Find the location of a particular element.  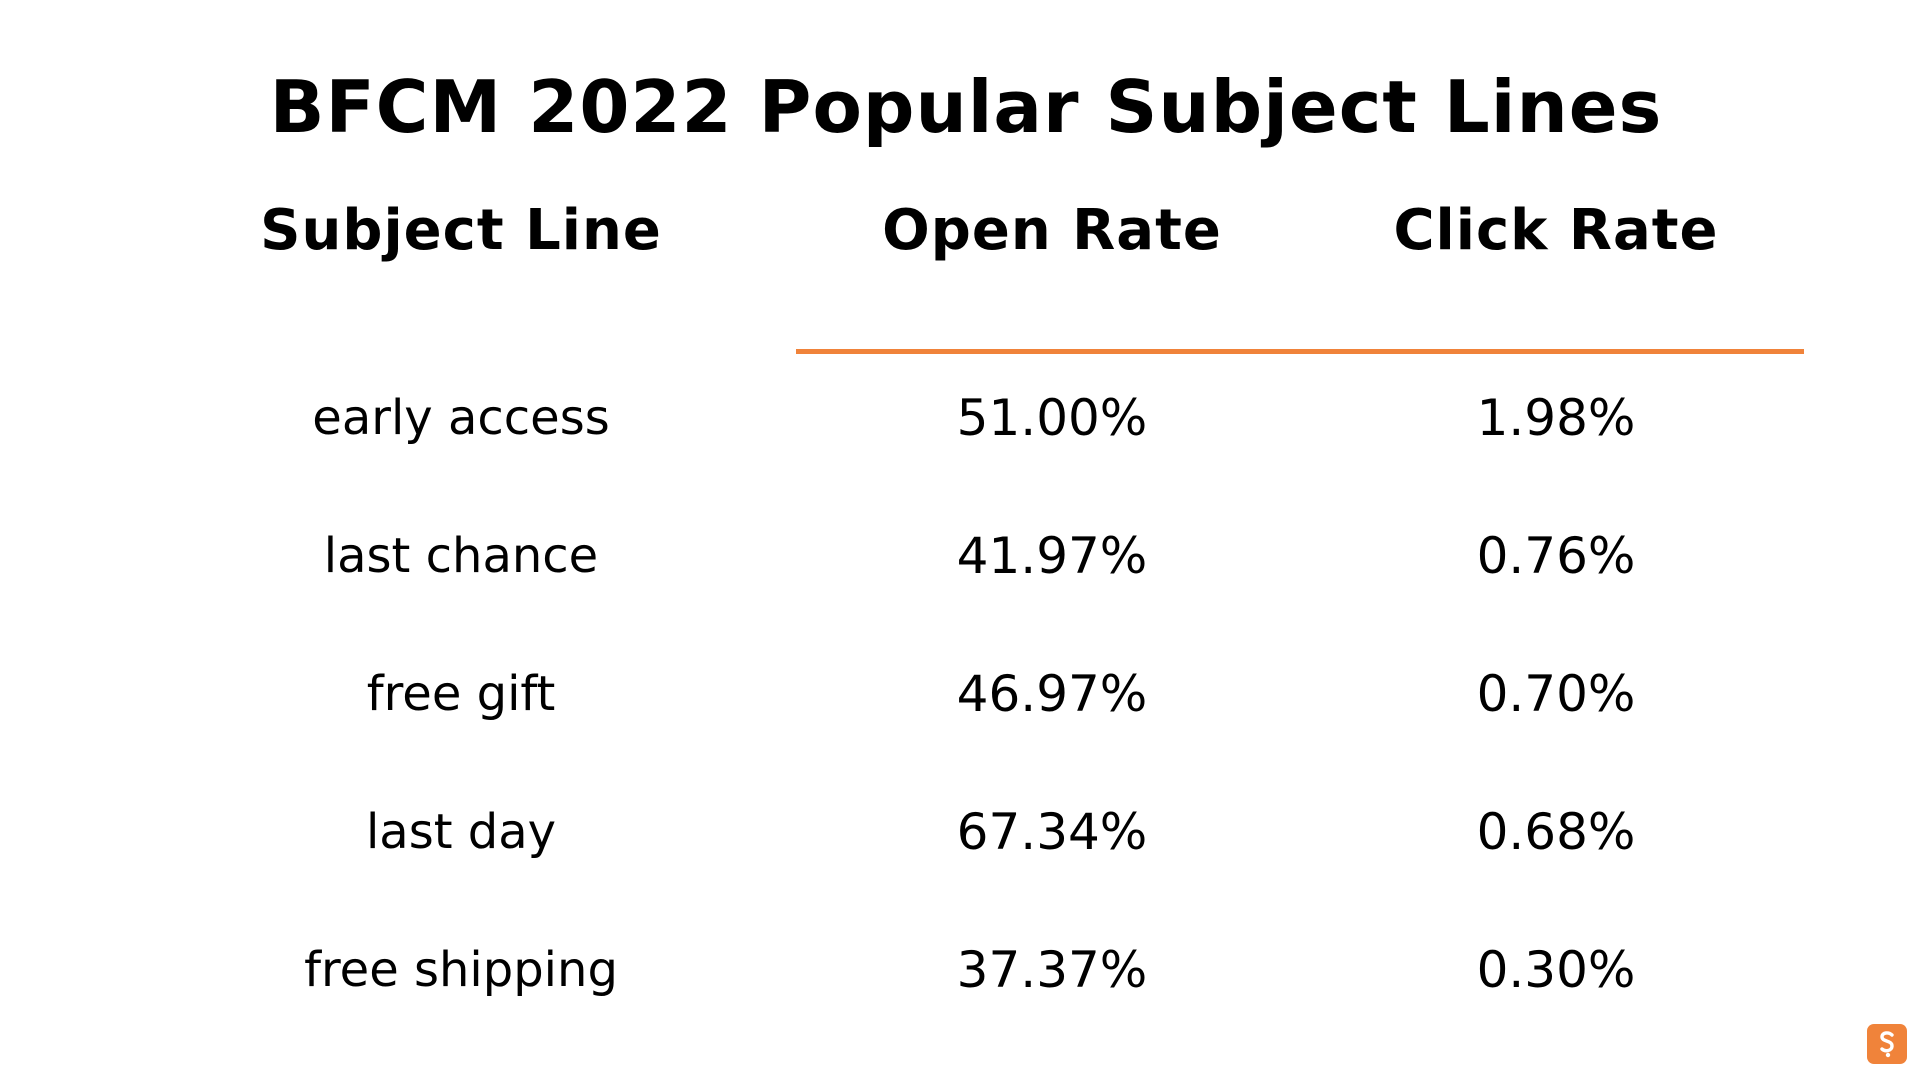

subject-line-cell: last day is located at coordinates (461, 832).